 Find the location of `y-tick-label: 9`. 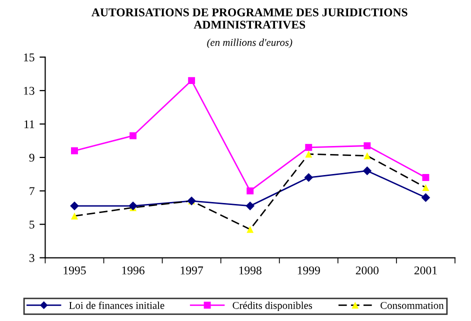

y-tick-label: 9 is located at coordinates (31, 158).